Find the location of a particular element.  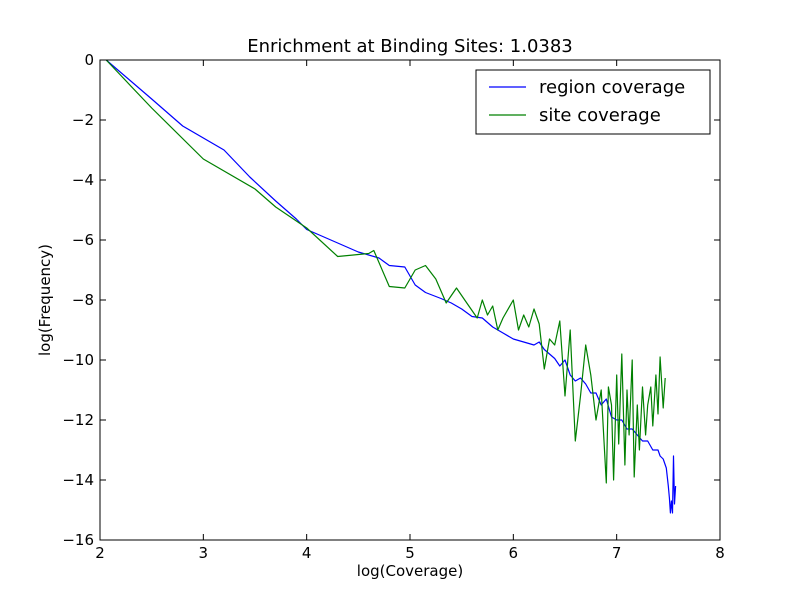

legend: region coverage site coverage is located at coordinates (593, 102).